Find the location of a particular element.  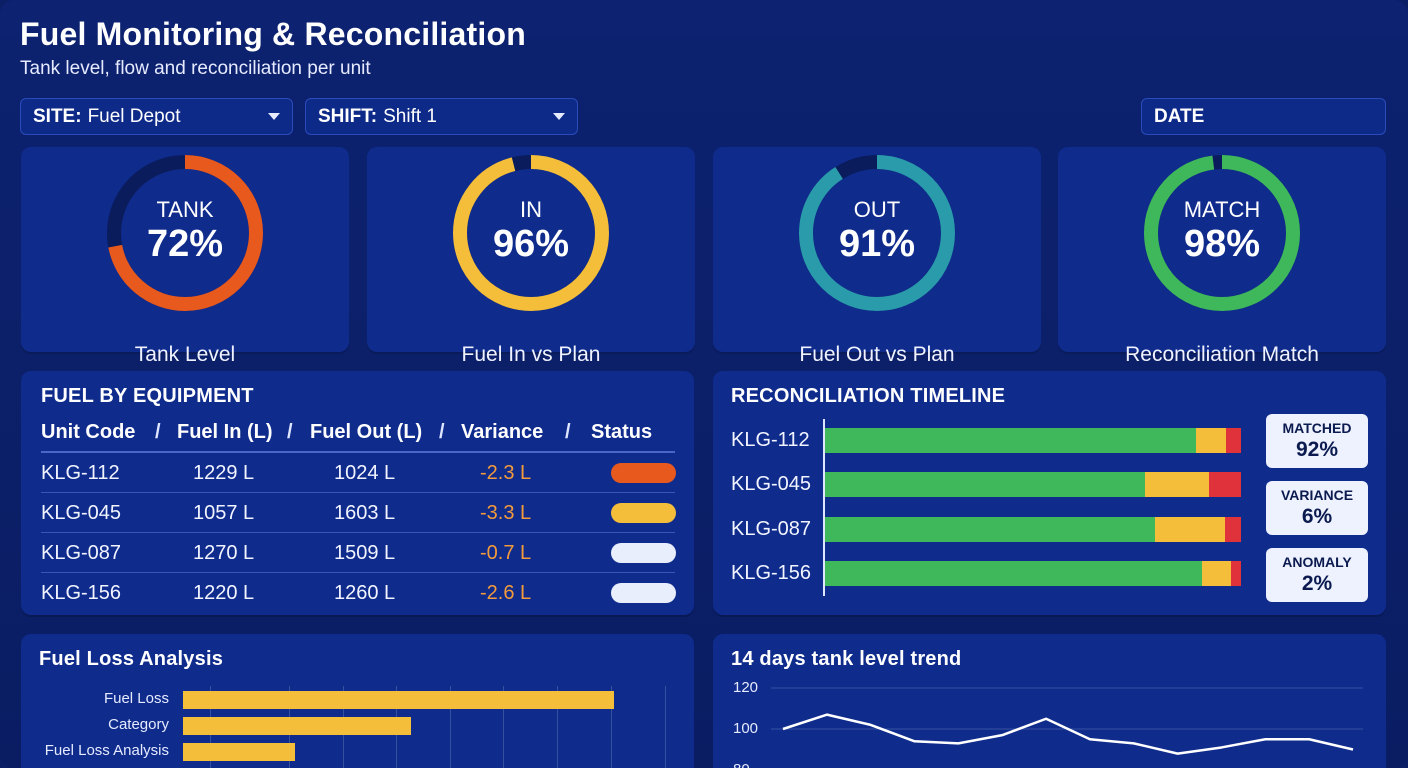

site-filter-value: Fuel Depot is located at coordinates (134, 116).